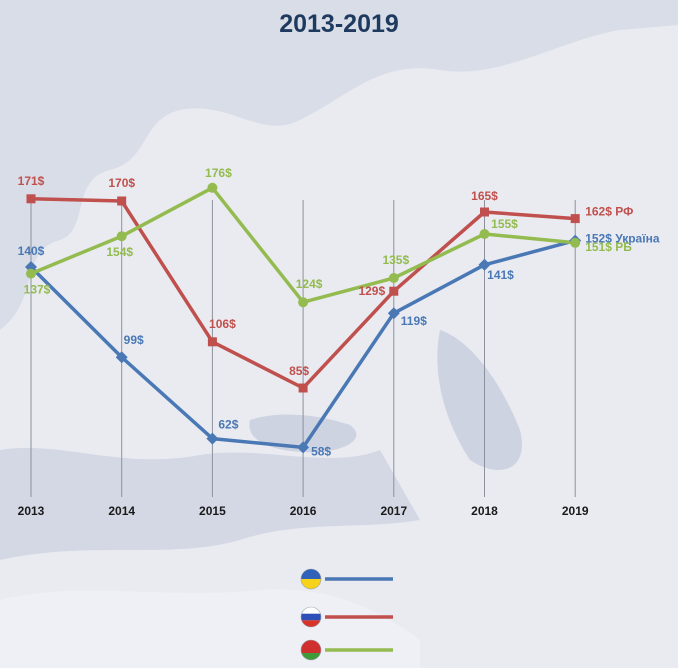  What do you see at coordinates (309, 284) in the screenshot?
I see `data-label-by-2016: 124$` at bounding box center [309, 284].